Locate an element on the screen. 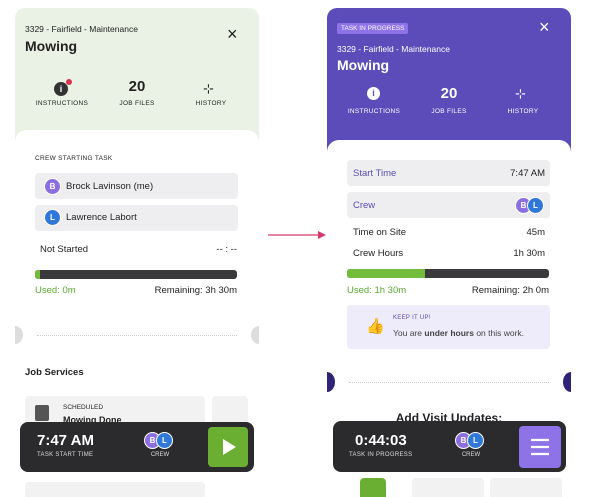 The height and width of the screenshot is (497, 589). used-time: Used: 1h 30m is located at coordinates (377, 290).